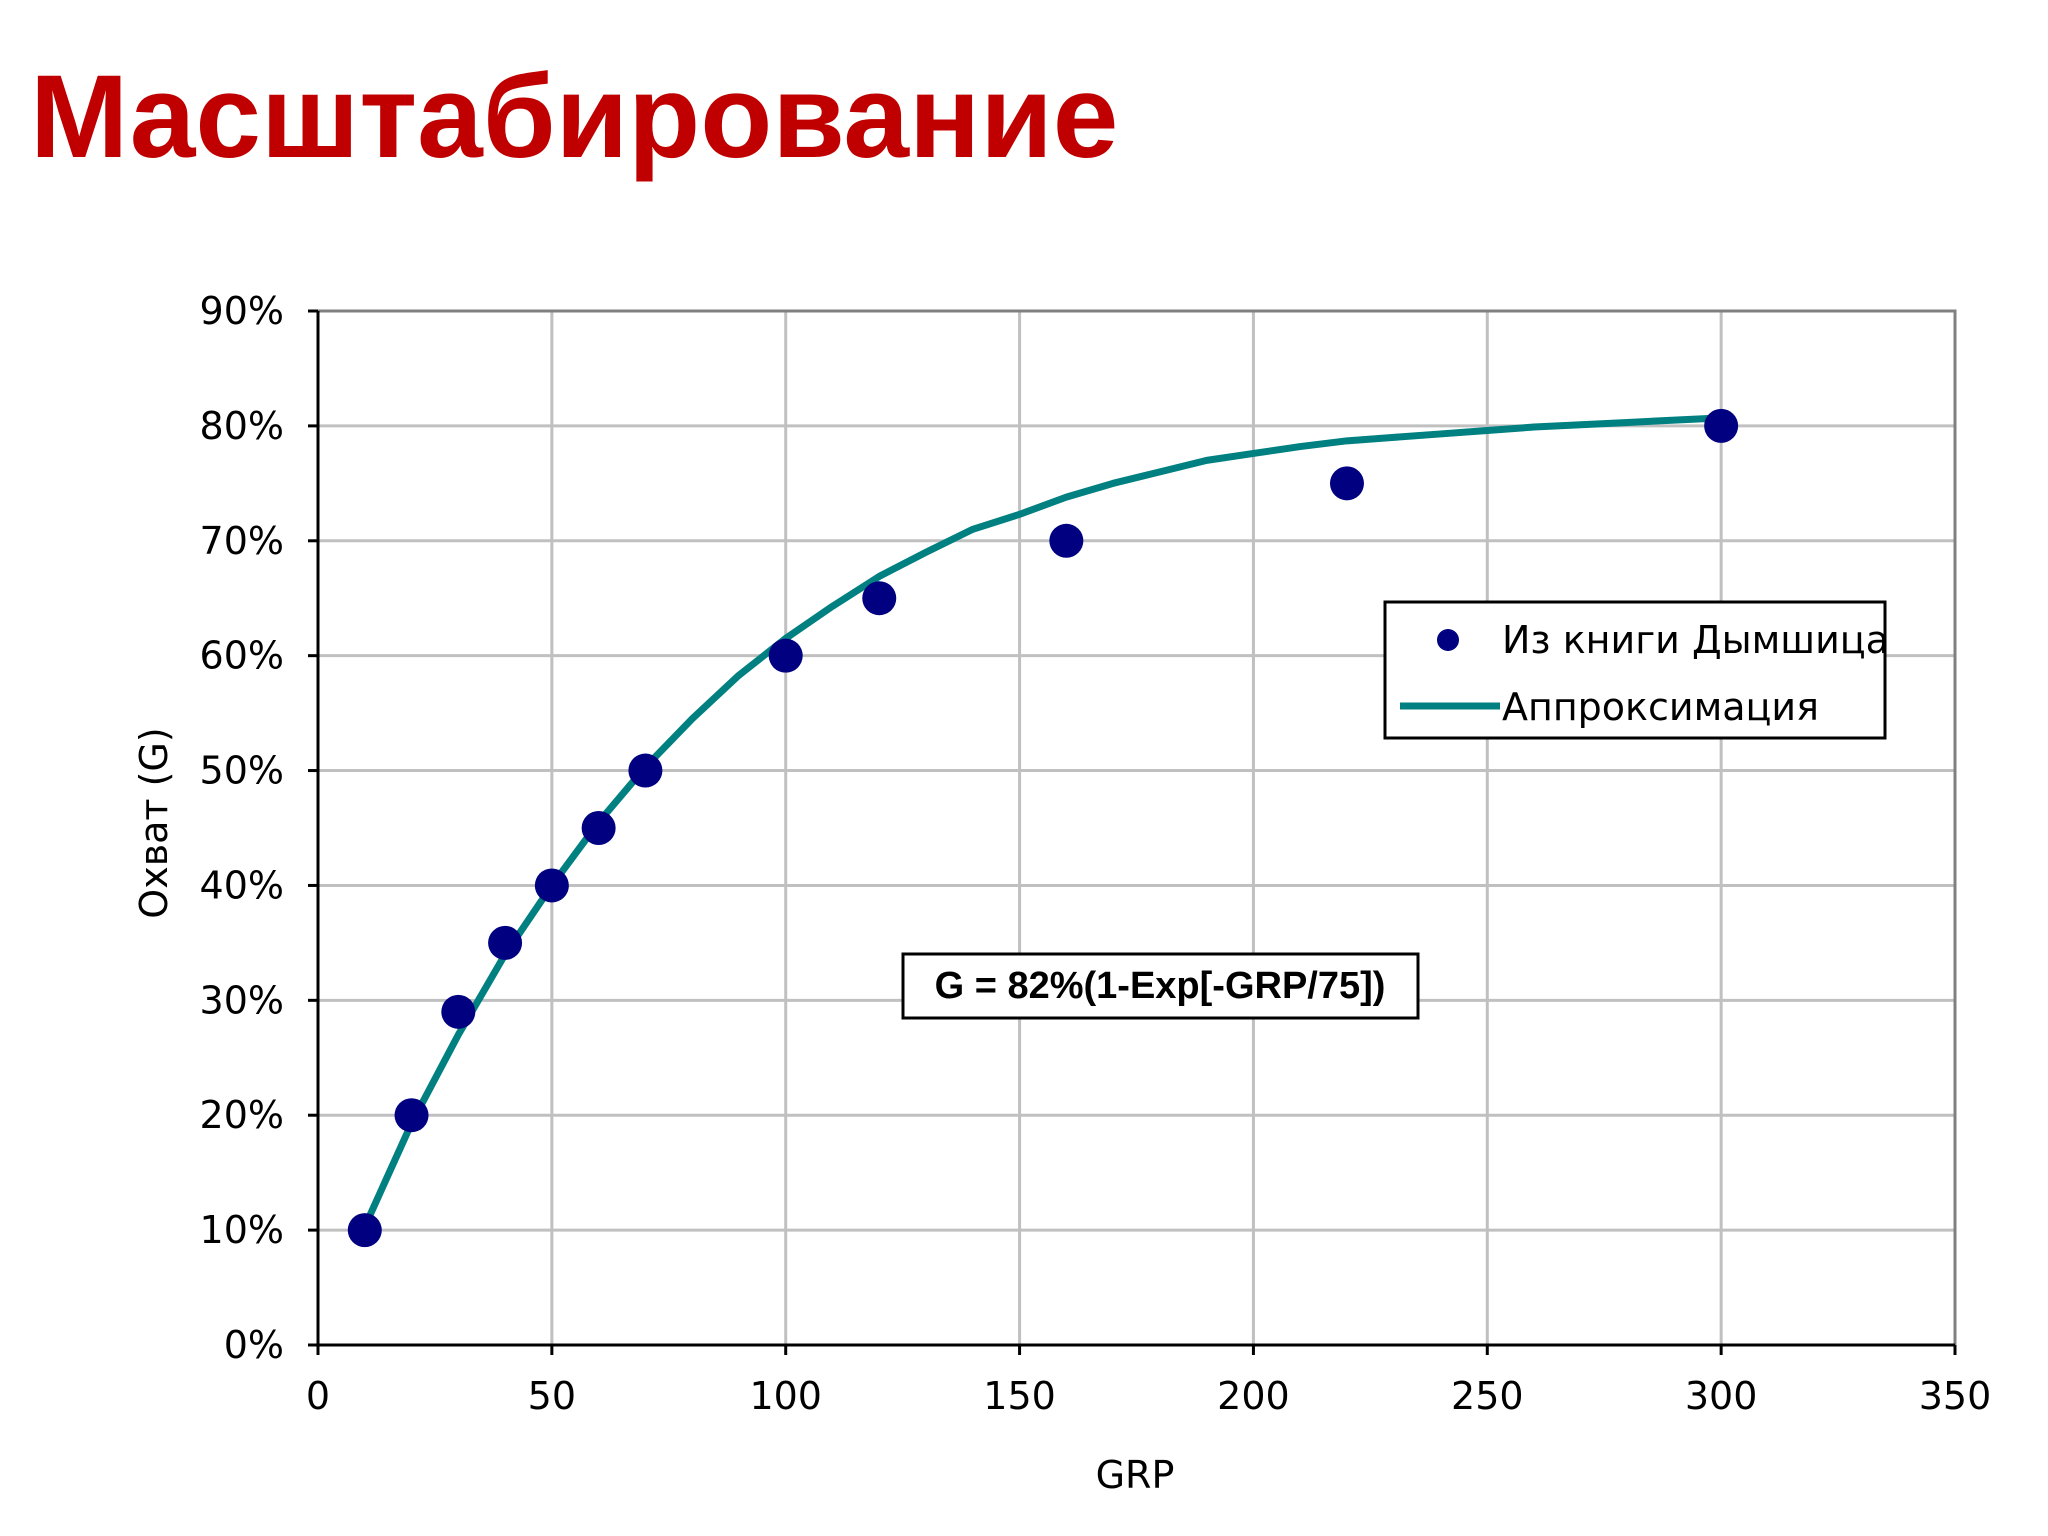  Describe the element at coordinates (242, 885) in the screenshot. I see `y-tick-label-4: 40%` at that location.